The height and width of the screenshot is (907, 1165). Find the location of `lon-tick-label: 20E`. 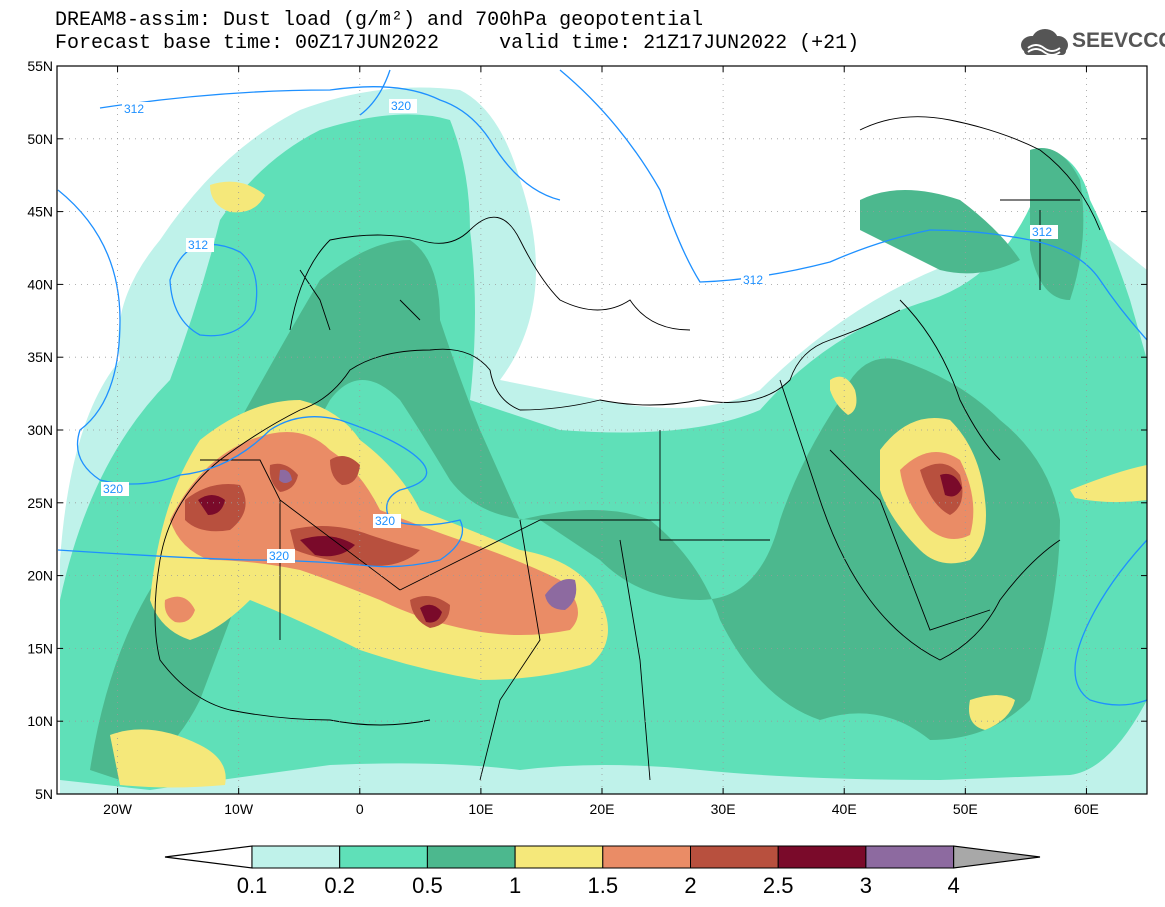

lon-tick-label: 20E is located at coordinates (602, 809).